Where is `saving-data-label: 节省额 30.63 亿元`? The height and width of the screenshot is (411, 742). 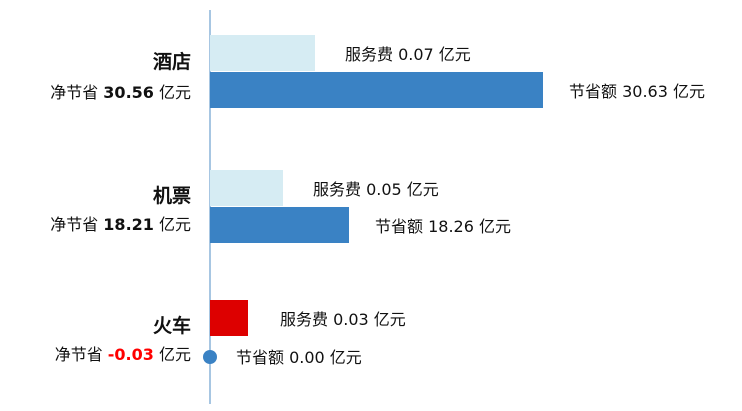 saving-data-label: 节省额 30.63 亿元 is located at coordinates (637, 91).